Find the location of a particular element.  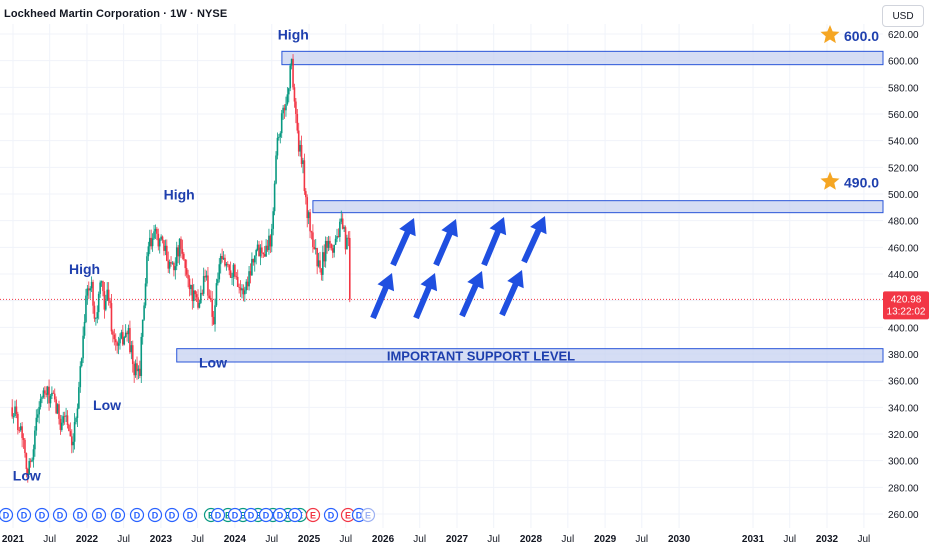

price-tick-label: 500.00 is located at coordinates (903, 195).